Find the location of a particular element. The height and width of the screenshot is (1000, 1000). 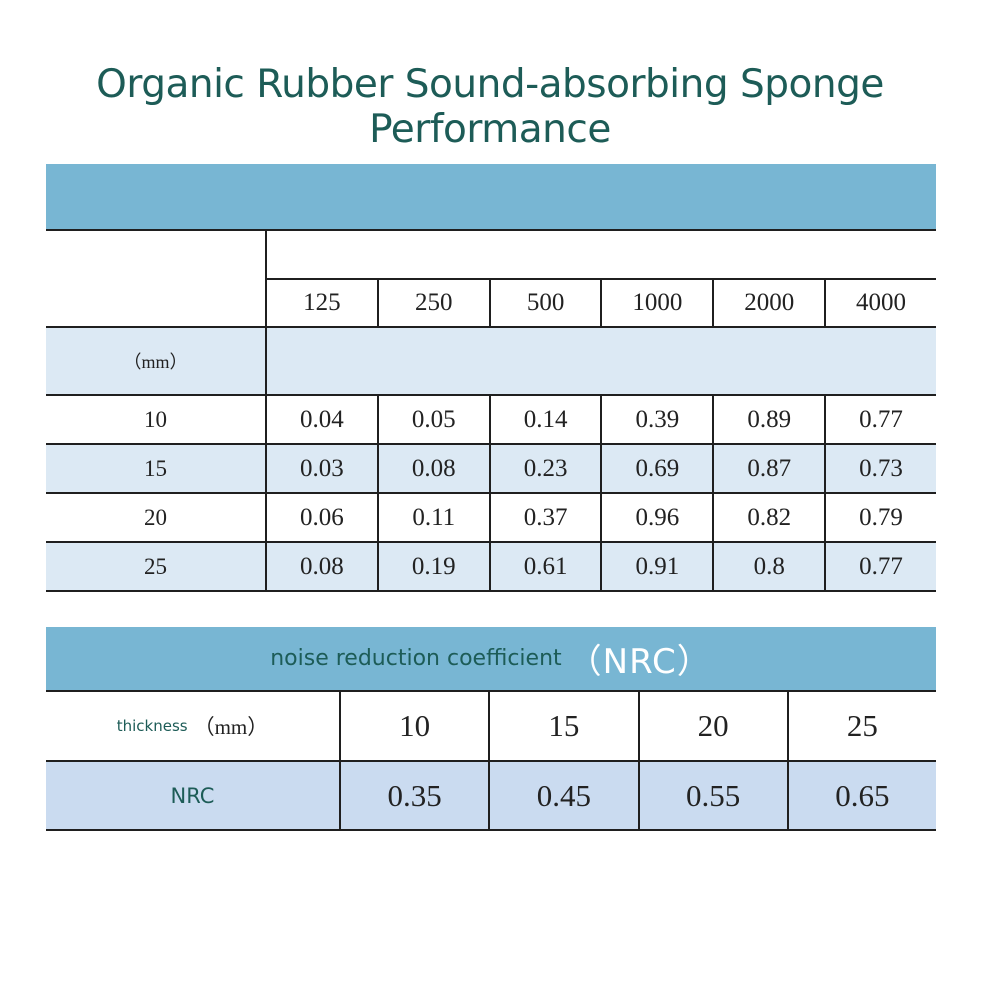

nrc-value-cell: 0.35 is located at coordinates (416, 795).